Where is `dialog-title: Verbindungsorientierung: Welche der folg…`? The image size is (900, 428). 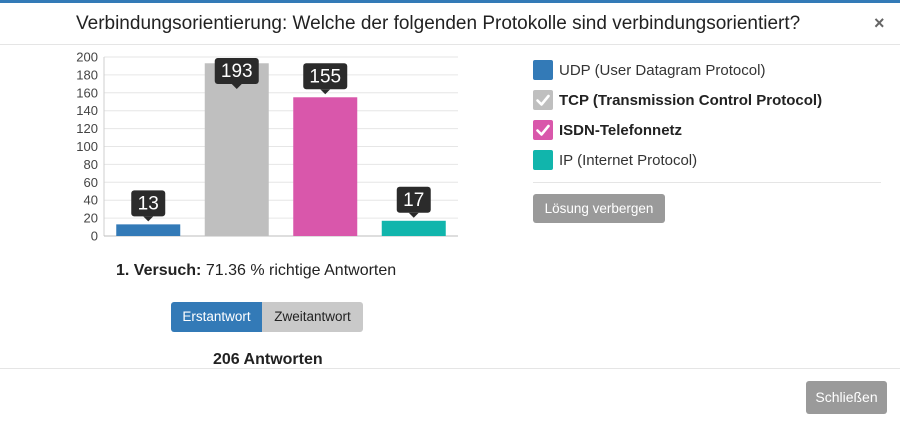
dialog-title: Verbindungsorientierung: Welche der folg… is located at coordinates (438, 23).